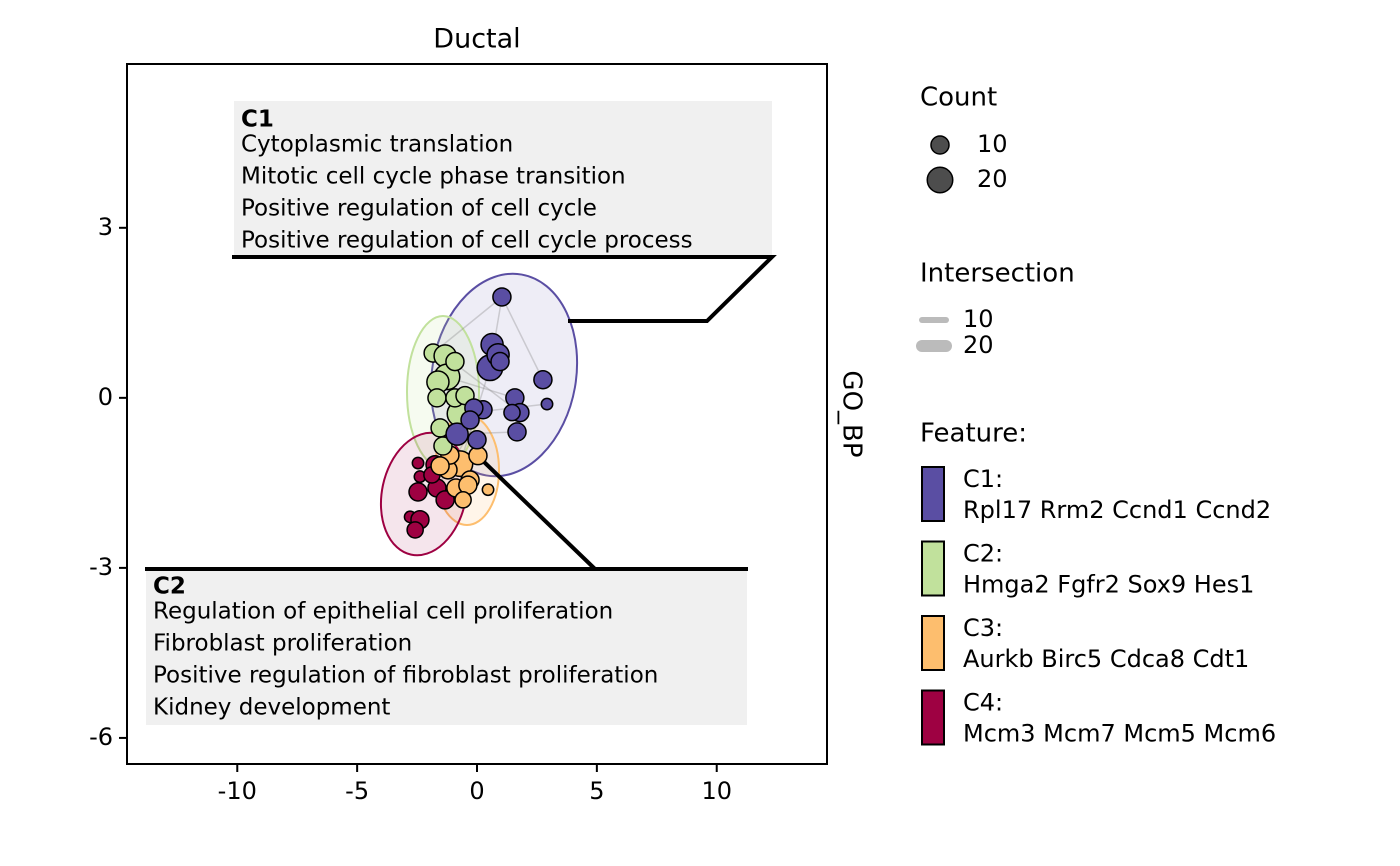  I want to click on x-tick-label: 10, so click(716, 791).